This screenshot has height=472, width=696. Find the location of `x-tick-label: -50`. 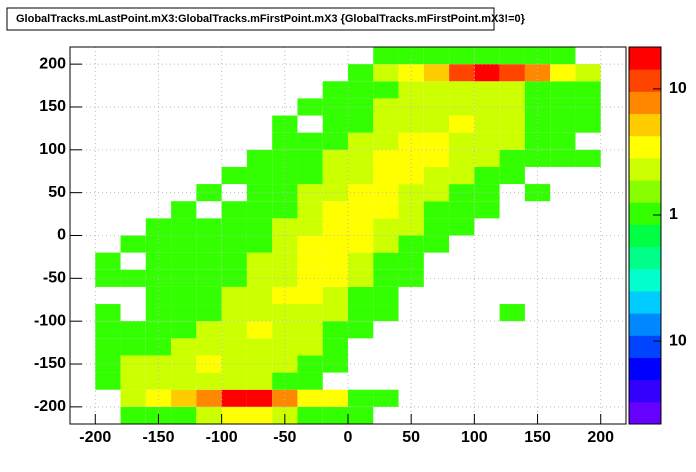

x-tick-label: -50 is located at coordinates (284, 437).